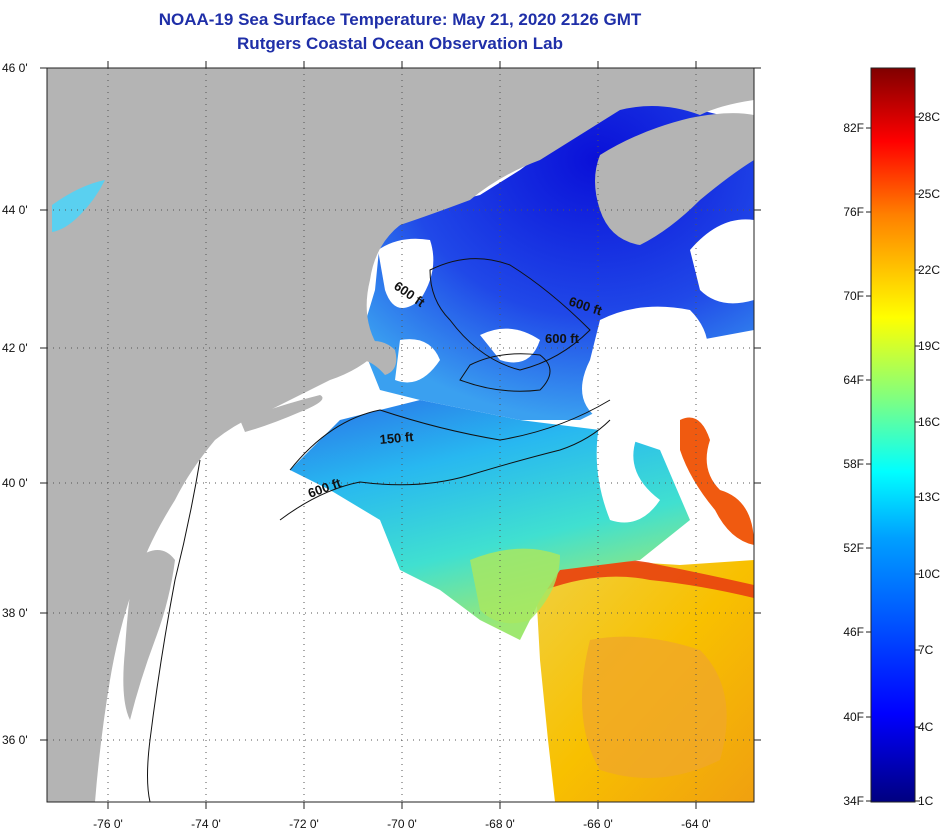  I want to click on colorbar-celsius-label: 1C, so click(926, 801).